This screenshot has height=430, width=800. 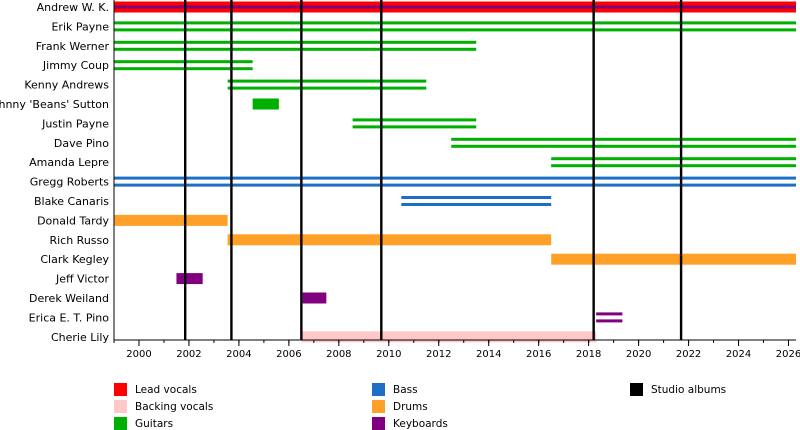 I want to click on legend-label-guitars: Guitars, so click(x=154, y=424).